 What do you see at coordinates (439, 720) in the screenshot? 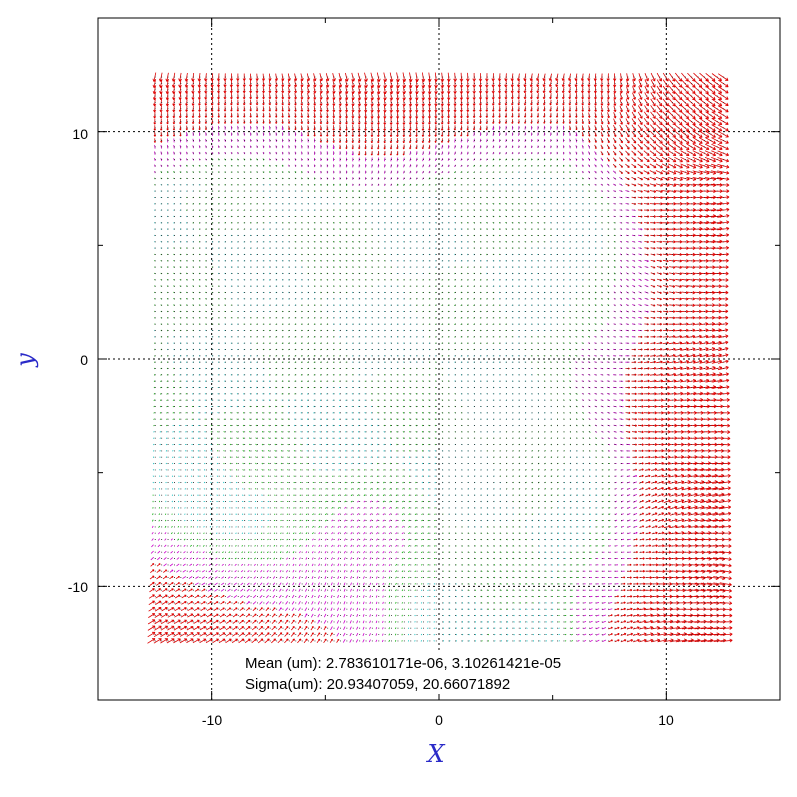
I see `x-tick-label-0: 0` at bounding box center [439, 720].